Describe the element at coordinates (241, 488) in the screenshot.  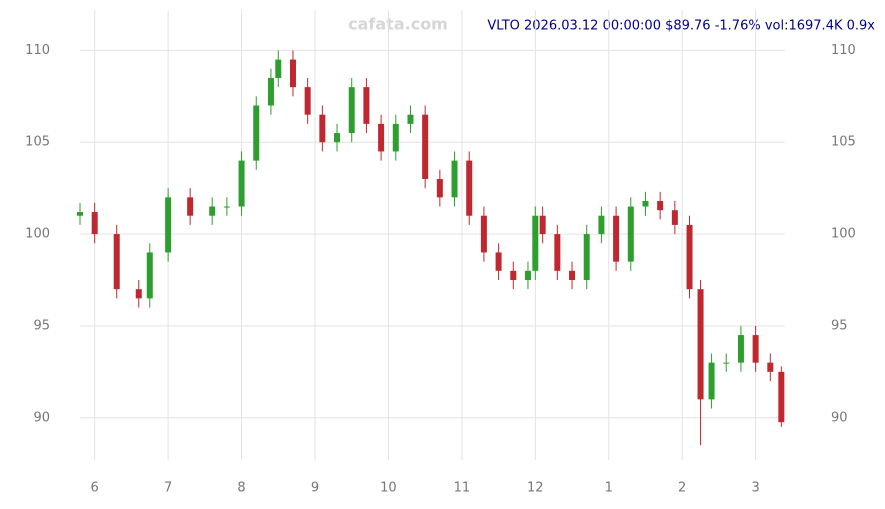
I see `x-tick-label: 8` at that location.